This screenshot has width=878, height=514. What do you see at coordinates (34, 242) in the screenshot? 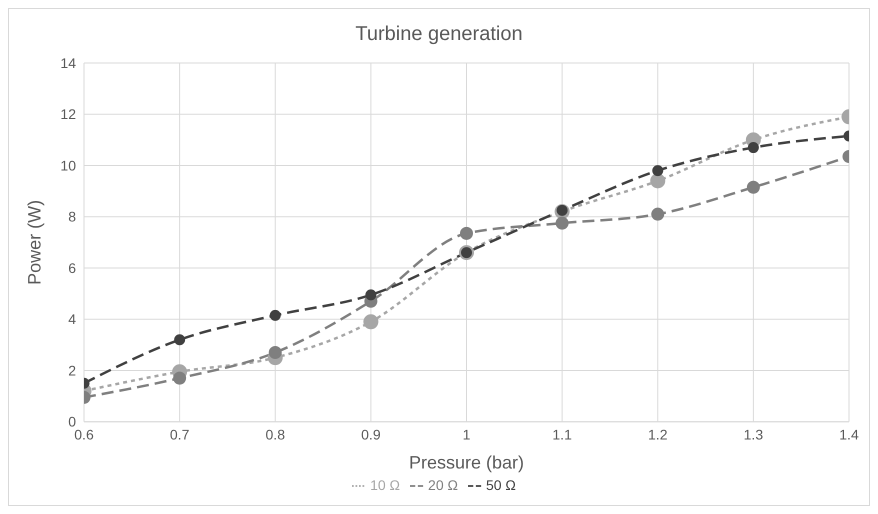
I see `y-axis-title: Power (W)` at bounding box center [34, 242].